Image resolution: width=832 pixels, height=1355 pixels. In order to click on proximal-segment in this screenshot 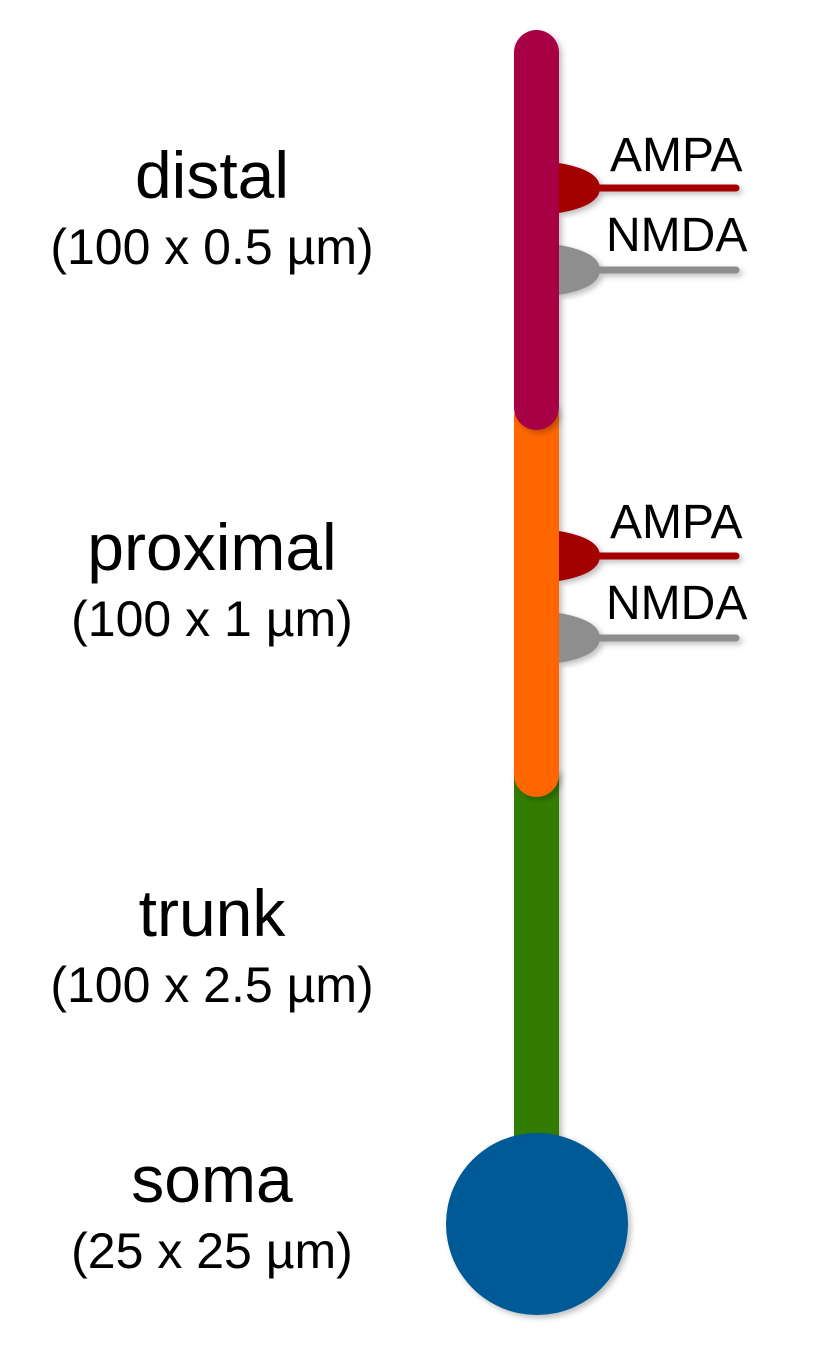, I will do `click(536, 596)`.